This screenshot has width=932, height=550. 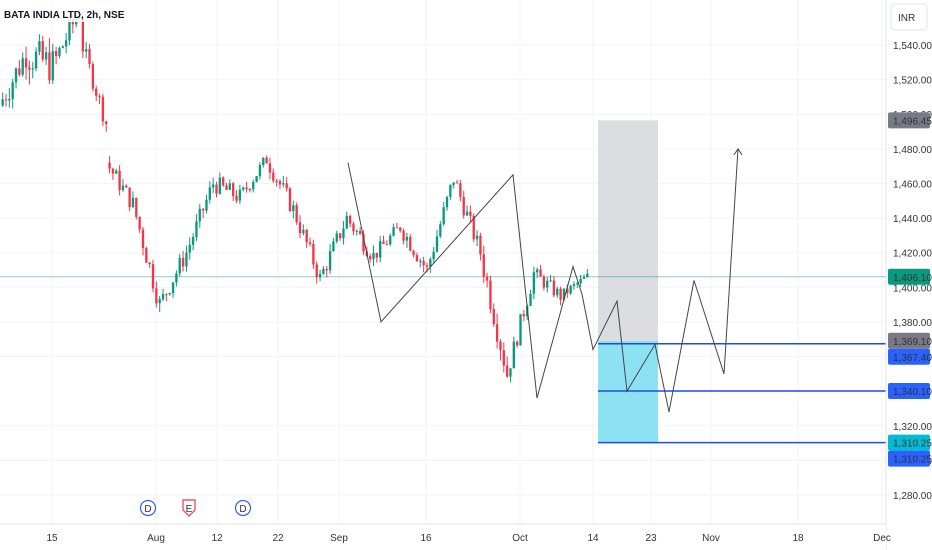 What do you see at coordinates (882, 538) in the screenshot?
I see `x-tick-label: Dec` at bounding box center [882, 538].